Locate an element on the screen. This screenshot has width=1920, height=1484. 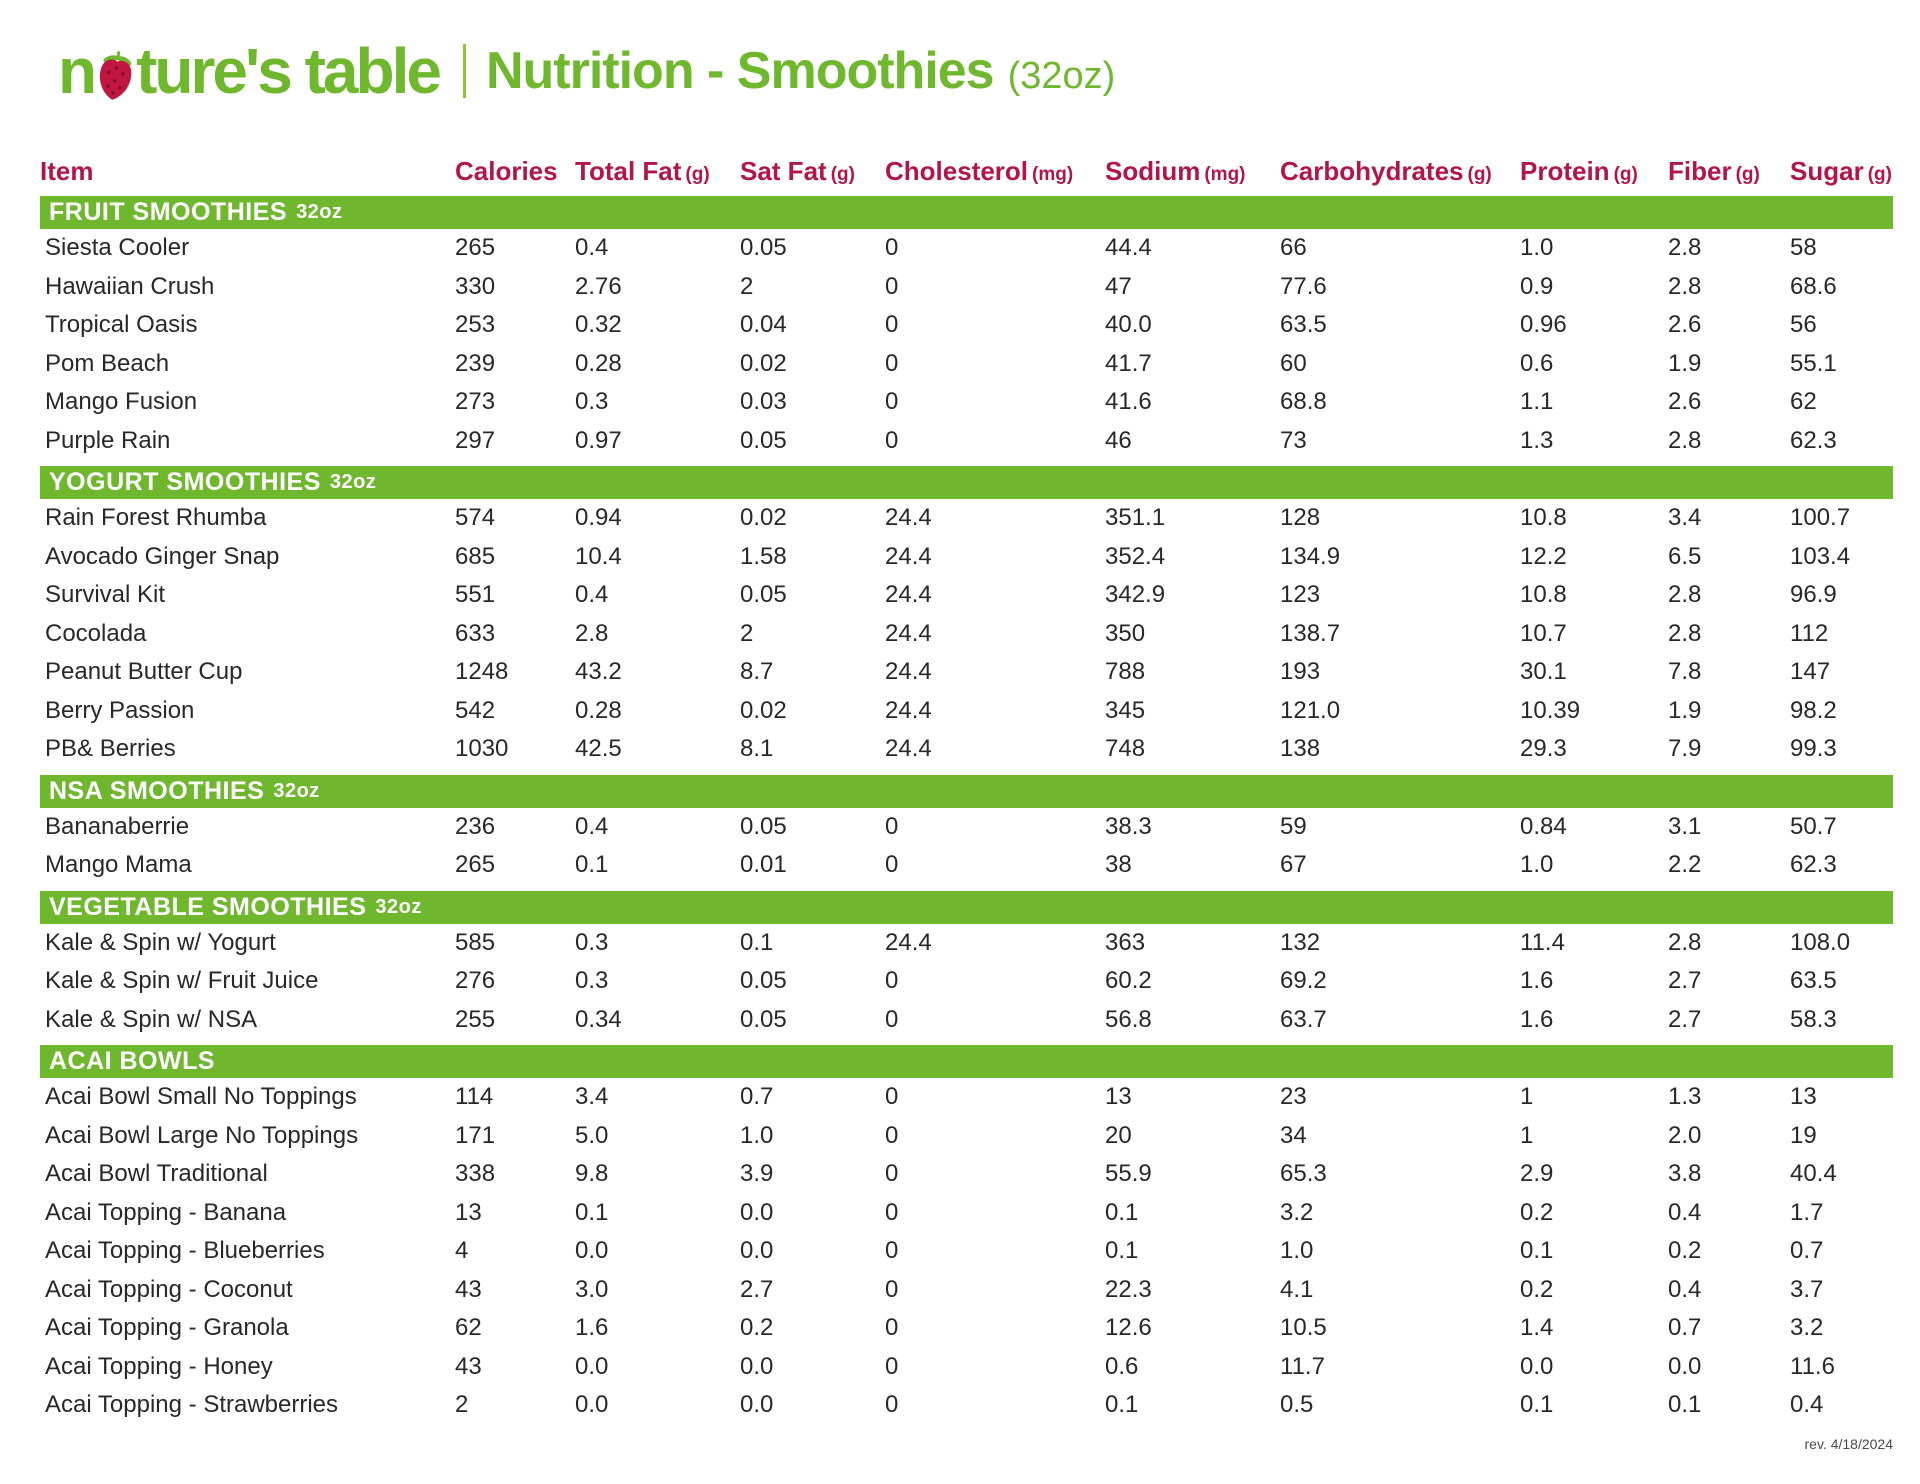
value-cell: 65.3 is located at coordinates (1303, 1174).